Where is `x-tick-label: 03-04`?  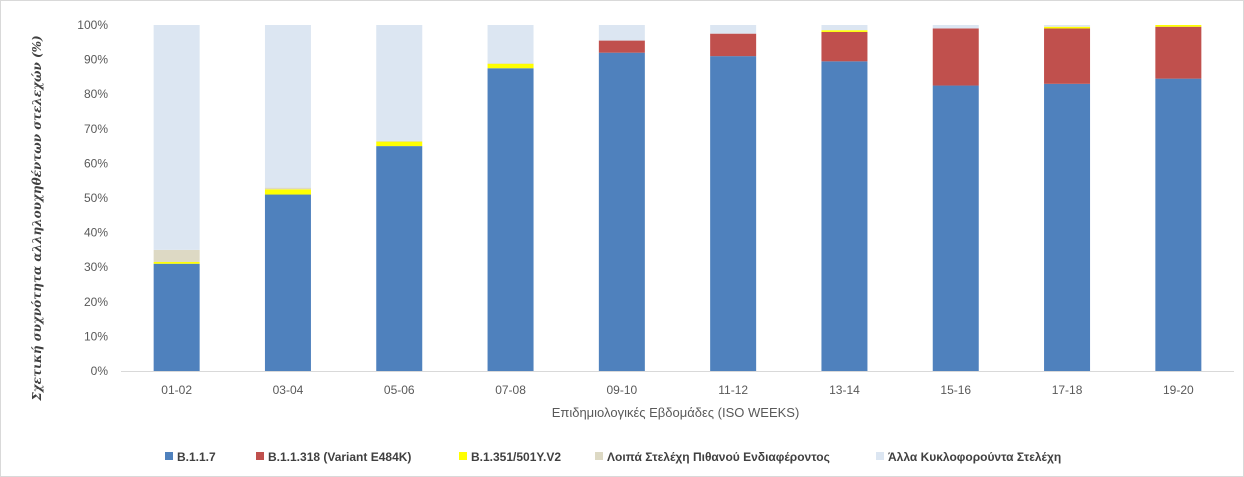
x-tick-label: 03-04 is located at coordinates (288, 390).